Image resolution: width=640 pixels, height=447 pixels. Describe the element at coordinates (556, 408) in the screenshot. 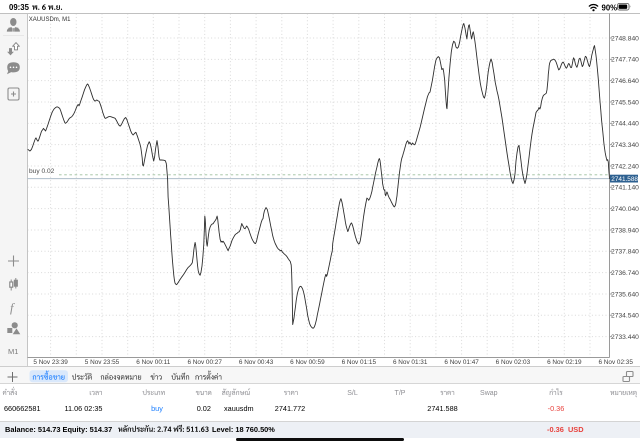

I see `svg-text: -0.36` at that location.